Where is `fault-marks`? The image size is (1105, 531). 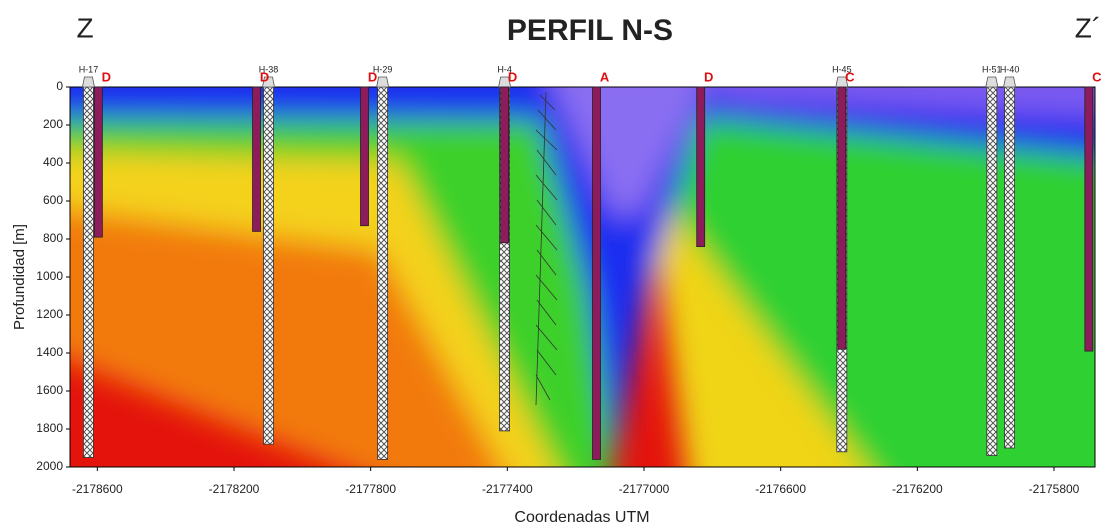 fault-marks is located at coordinates (546, 248).